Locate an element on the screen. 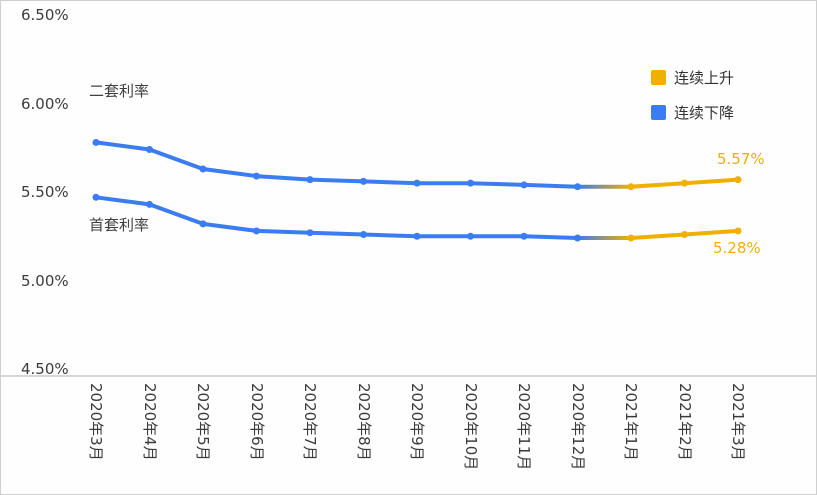  x-axis-label: 2020年3月 is located at coordinates (96, 422).